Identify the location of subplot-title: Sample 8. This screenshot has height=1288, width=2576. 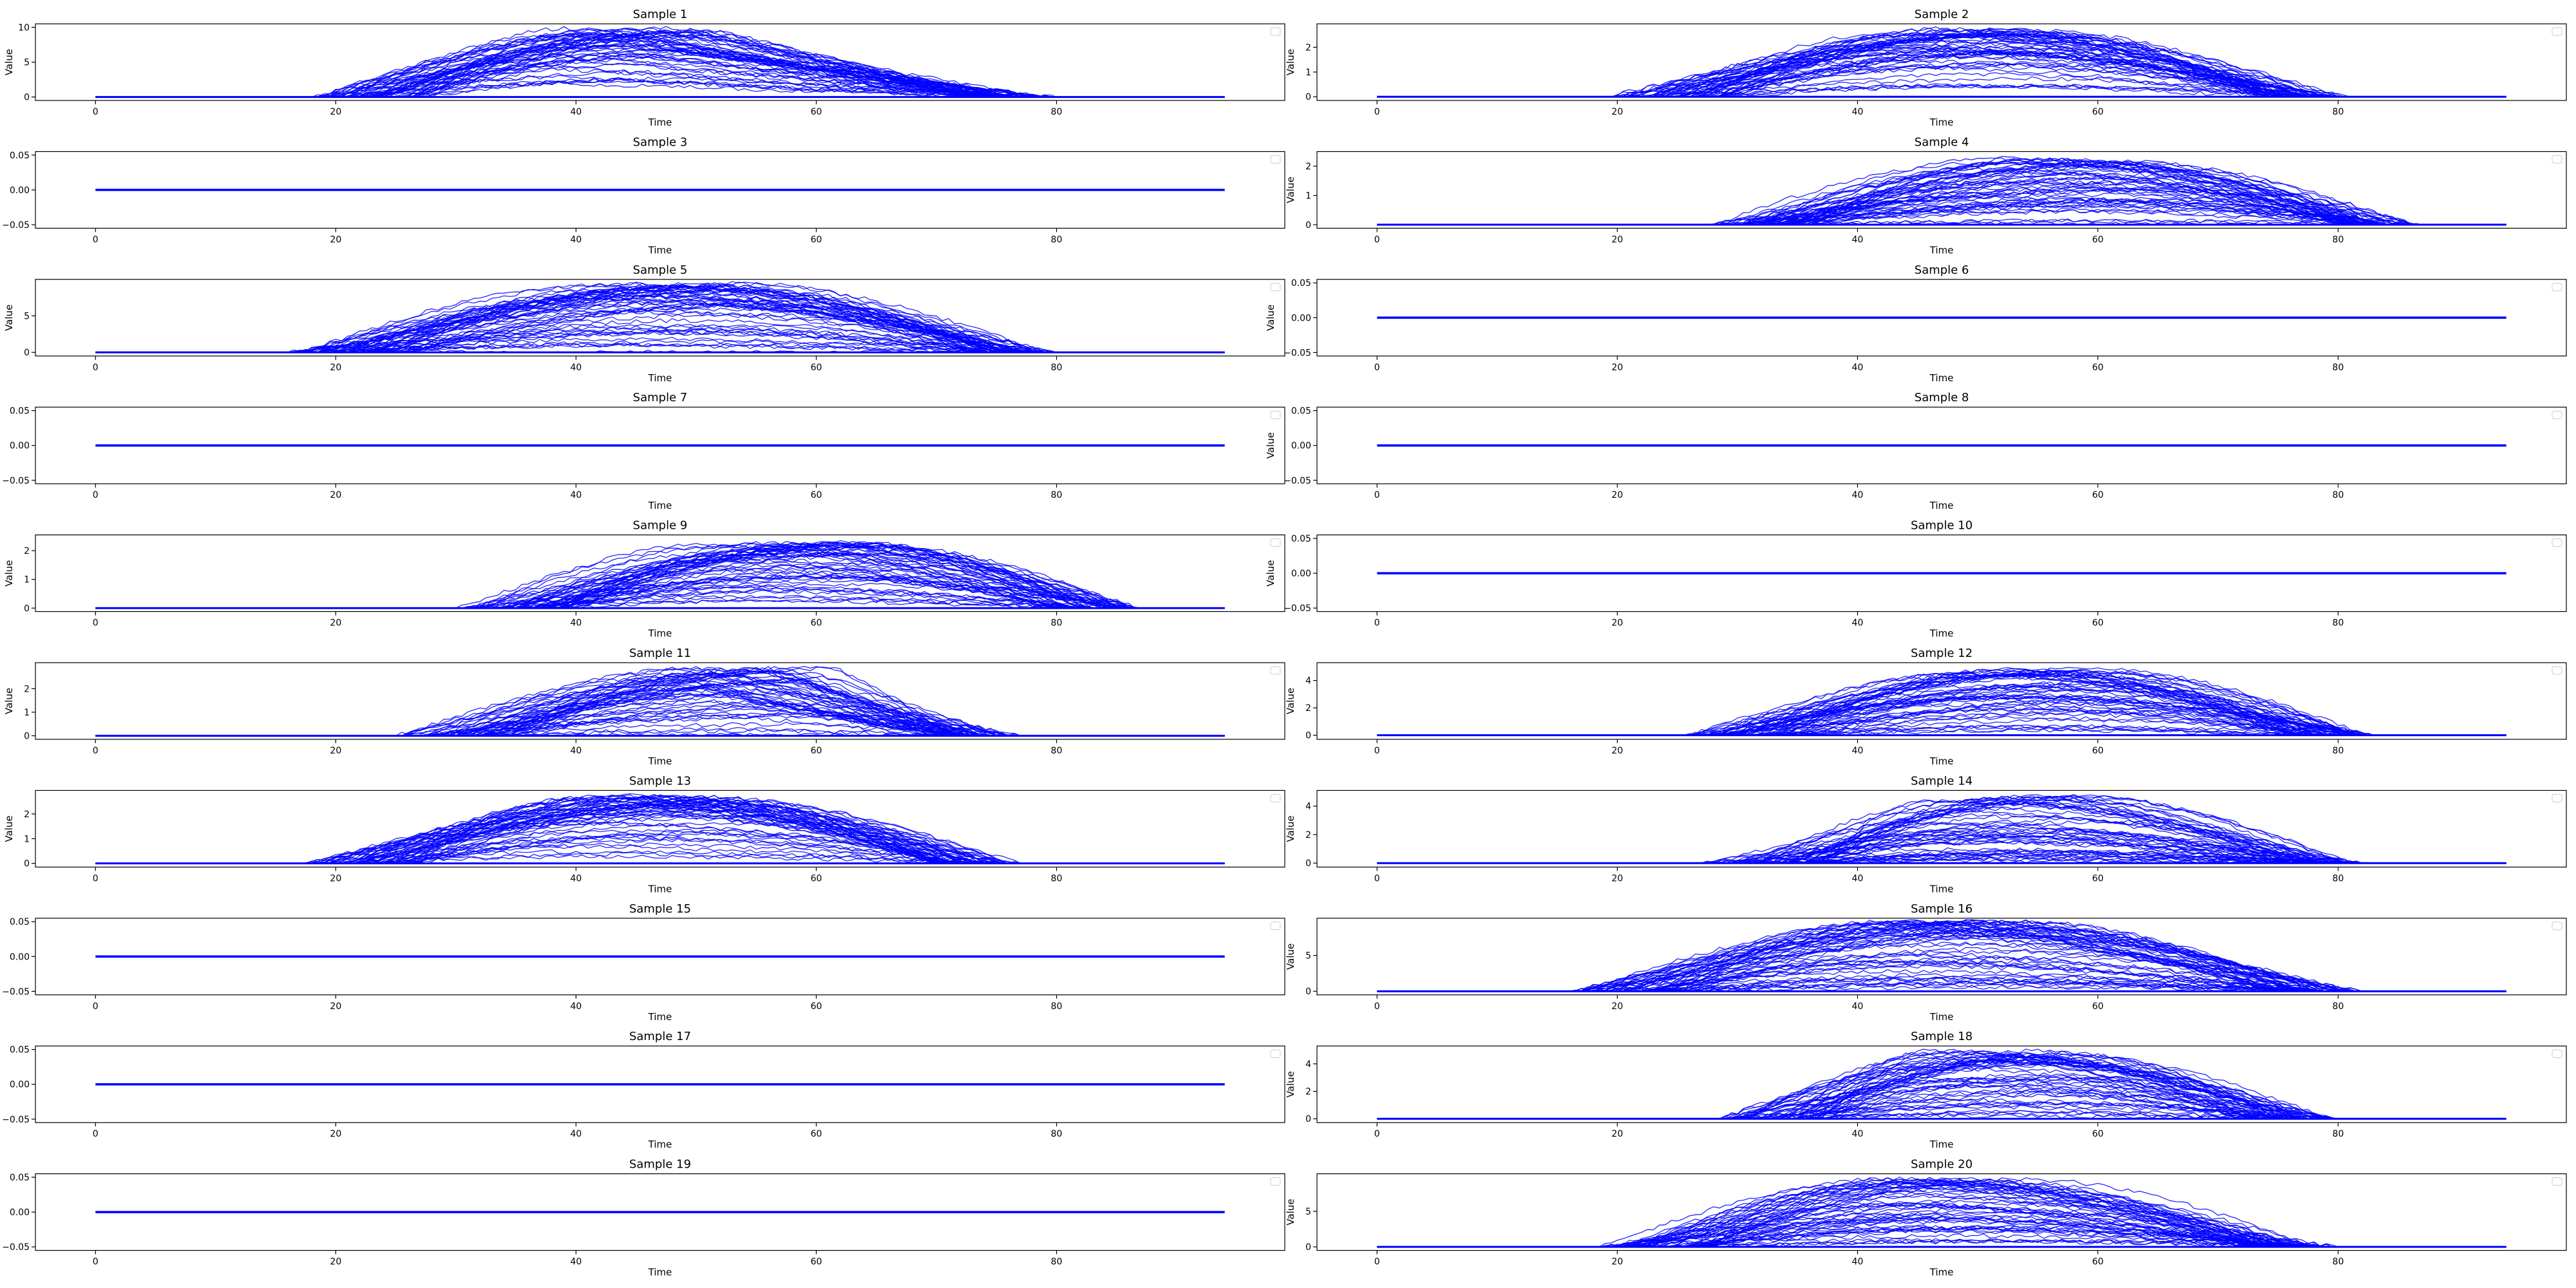
(1942, 398).